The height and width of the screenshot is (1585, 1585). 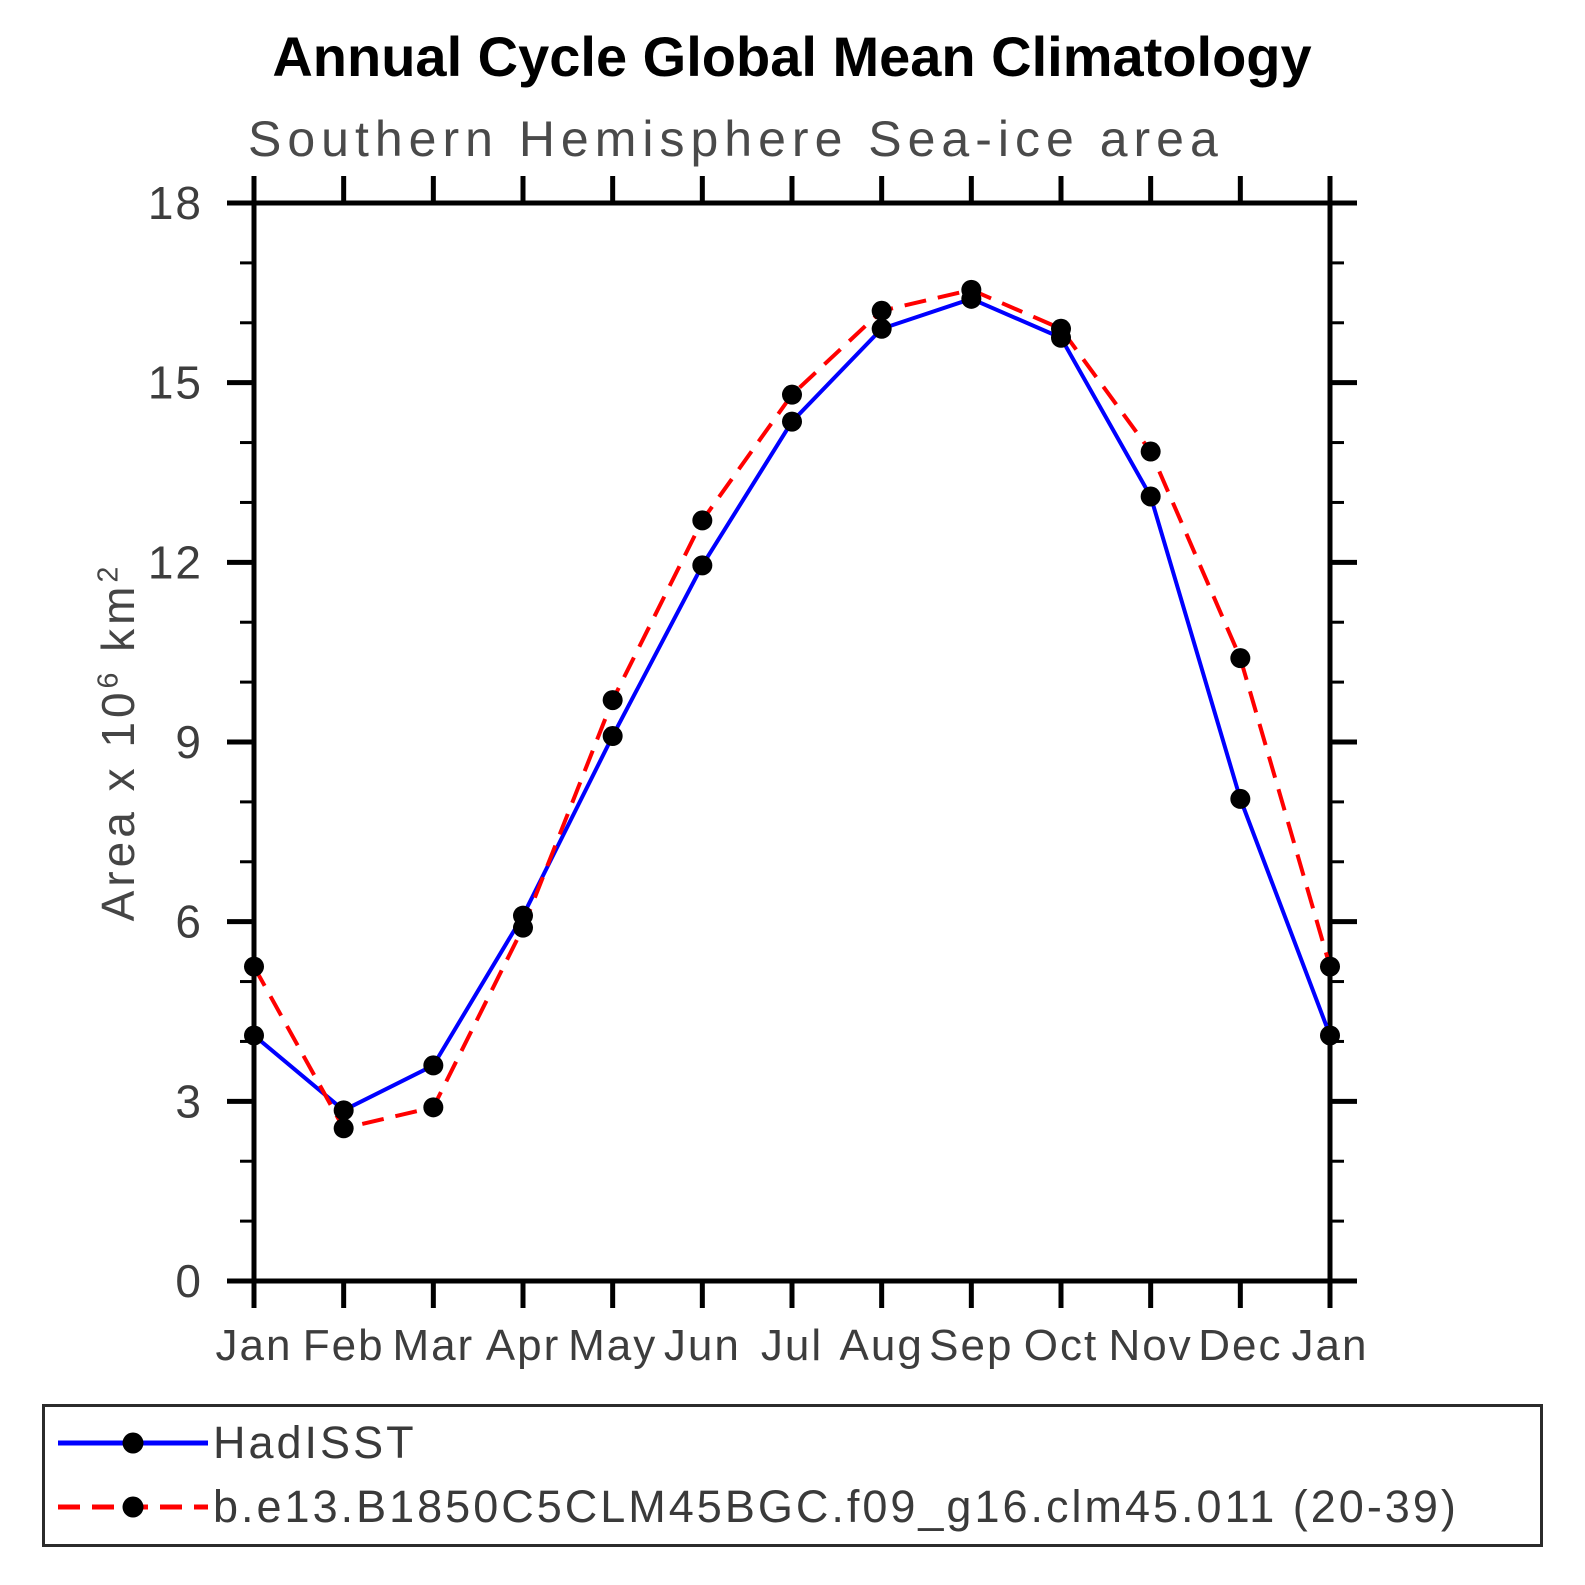 What do you see at coordinates (612, 1345) in the screenshot?
I see `x-axis-tick-label: May` at bounding box center [612, 1345].